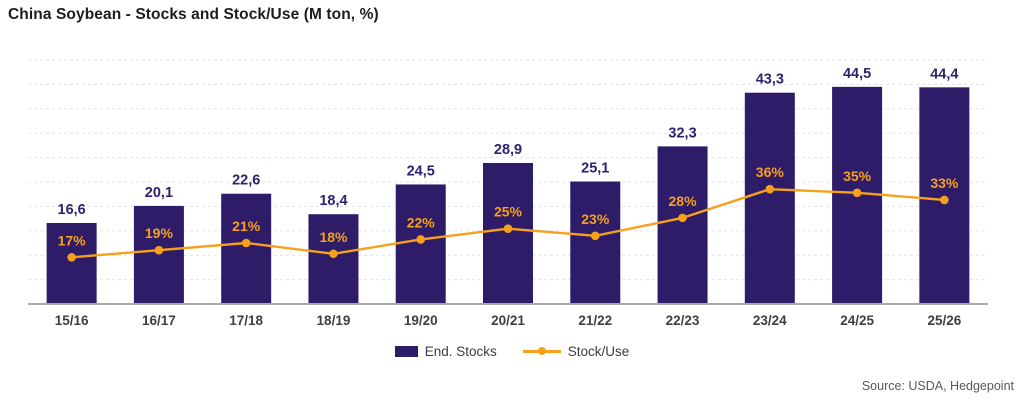 The height and width of the screenshot is (404, 1024). Describe the element at coordinates (421, 171) in the screenshot. I see `bar-value-label: 24,5` at that location.